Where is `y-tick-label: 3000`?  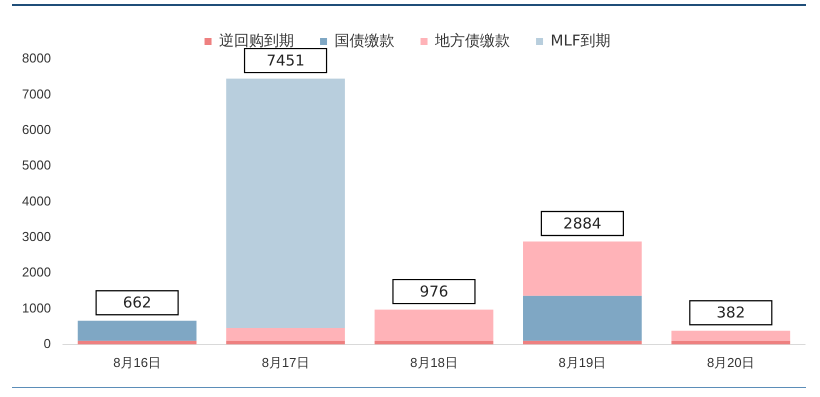
y-tick-label: 3000 is located at coordinates (36, 236).